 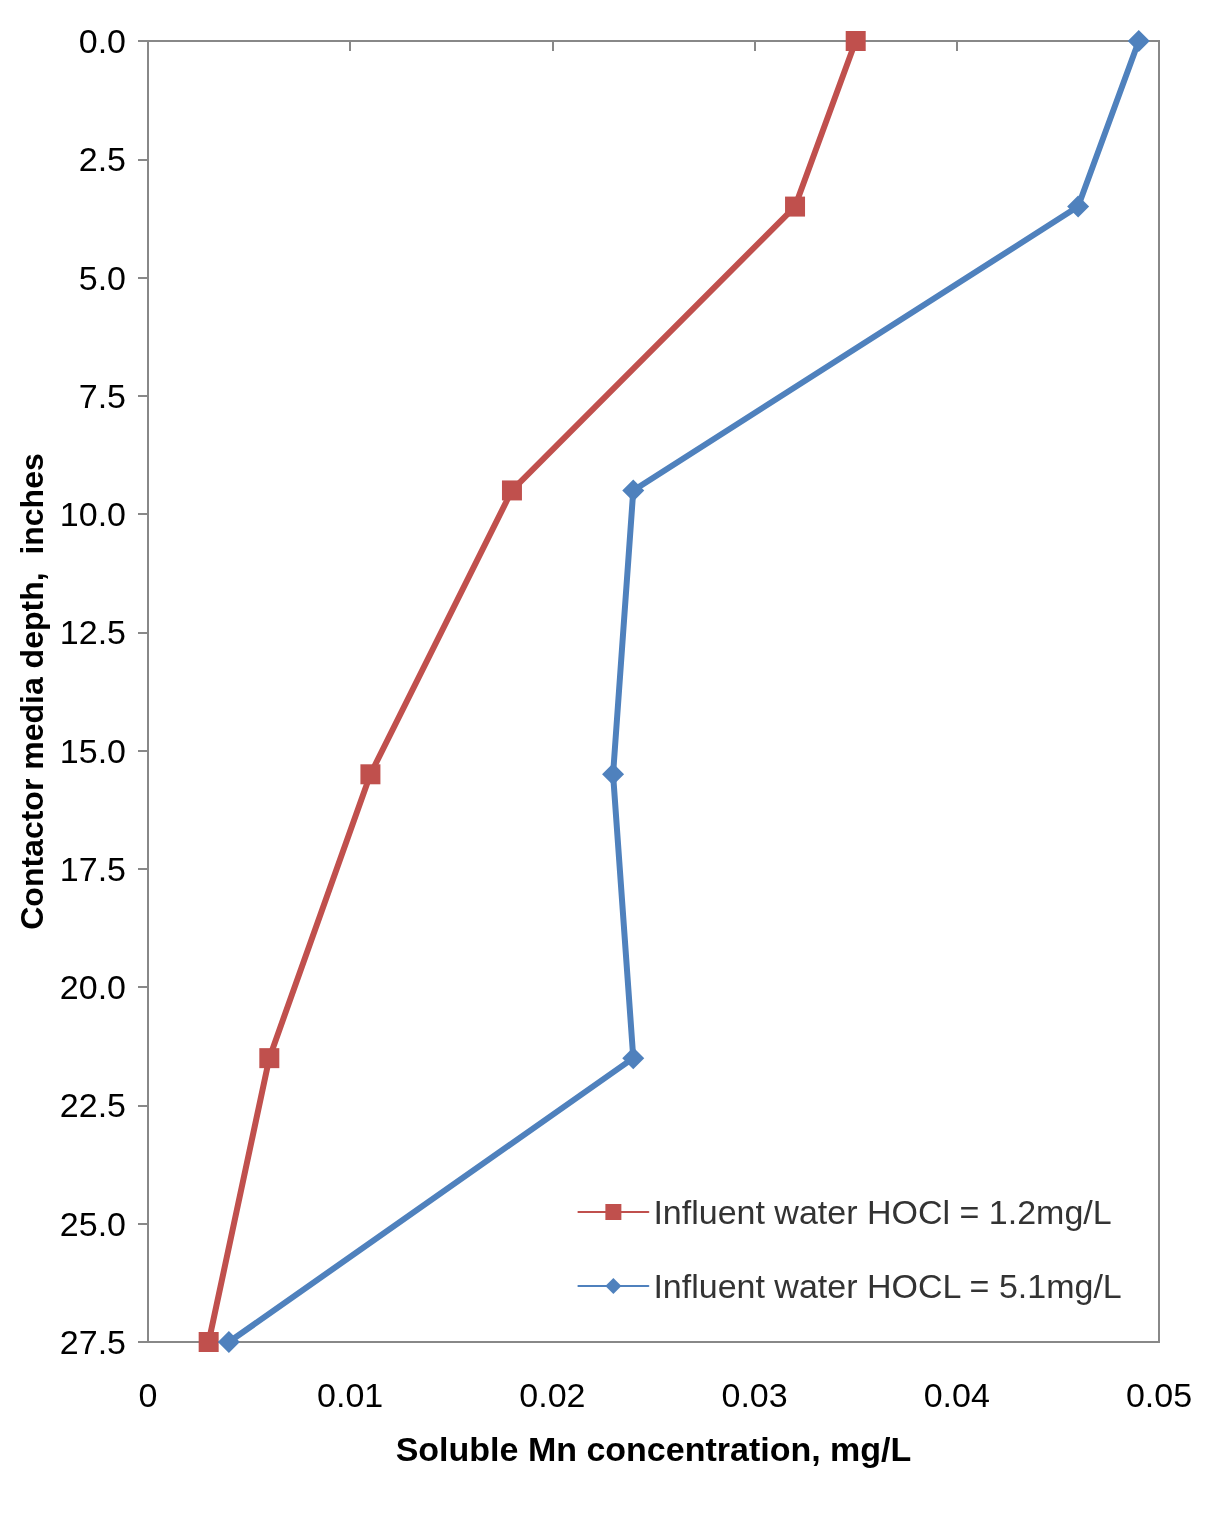 What do you see at coordinates (552, 1395) in the screenshot?
I see `x-tick-label: 0.02` at bounding box center [552, 1395].